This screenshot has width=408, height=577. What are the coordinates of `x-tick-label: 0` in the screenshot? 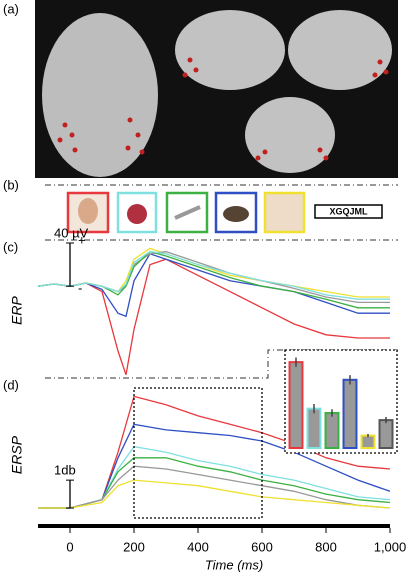 It's located at (69, 546).